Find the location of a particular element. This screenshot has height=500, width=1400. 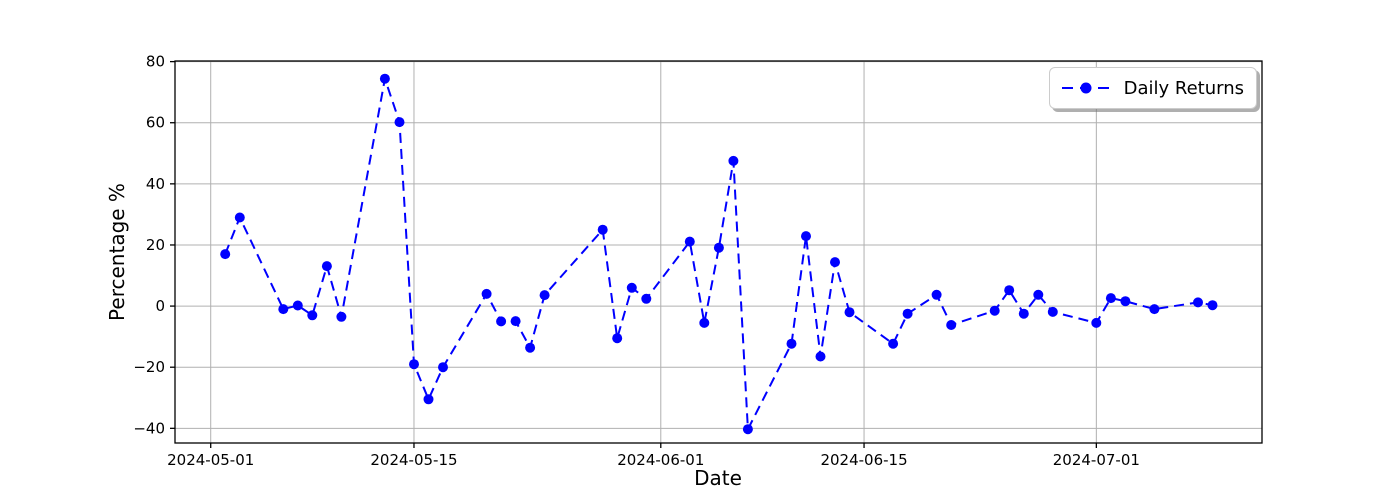

x-tick-label: 2024-05-15 is located at coordinates (413, 460).